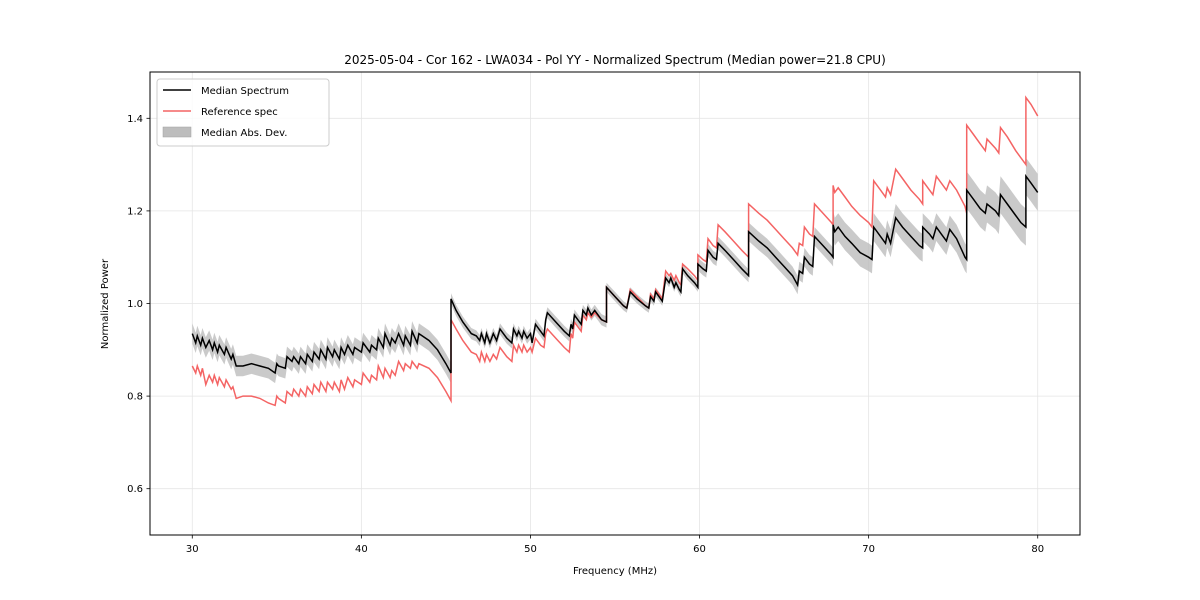 The height and width of the screenshot is (600, 1200). I want to click on x-axis-label: Frequency (MHz), so click(615, 571).